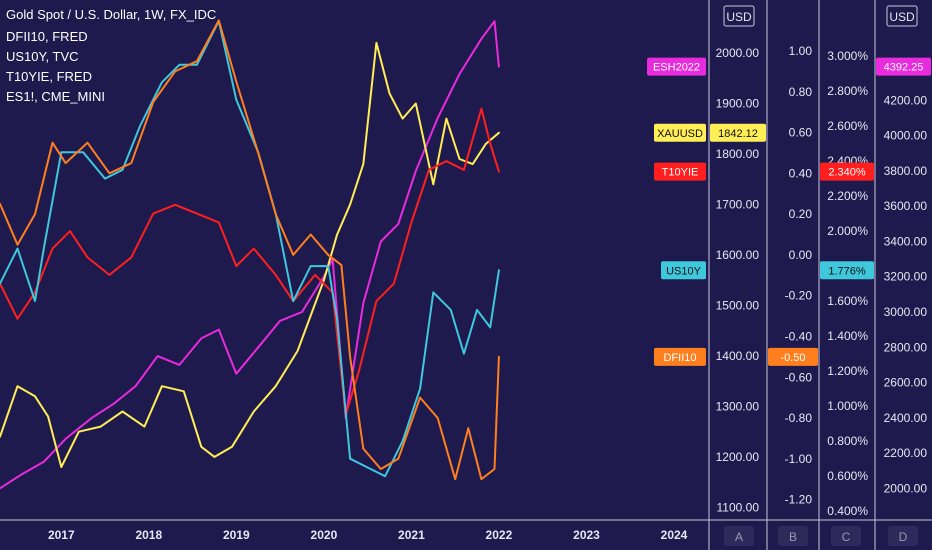  I want to click on scale-a-tick-label: 1600.00, so click(738, 255).